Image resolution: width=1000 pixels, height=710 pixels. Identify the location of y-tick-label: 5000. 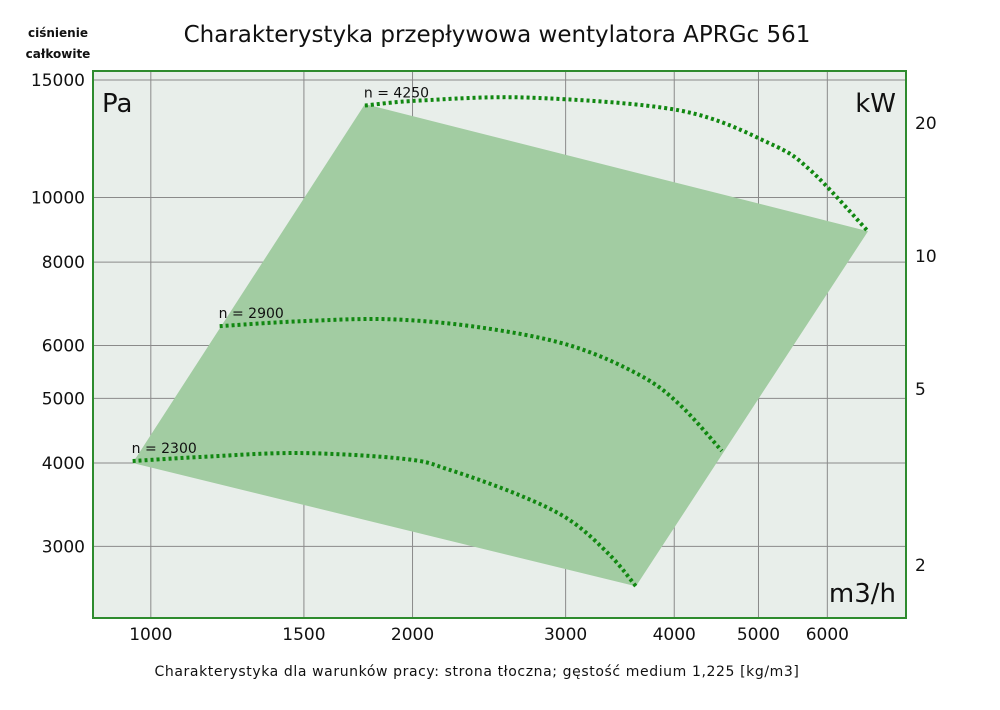
(63, 399).